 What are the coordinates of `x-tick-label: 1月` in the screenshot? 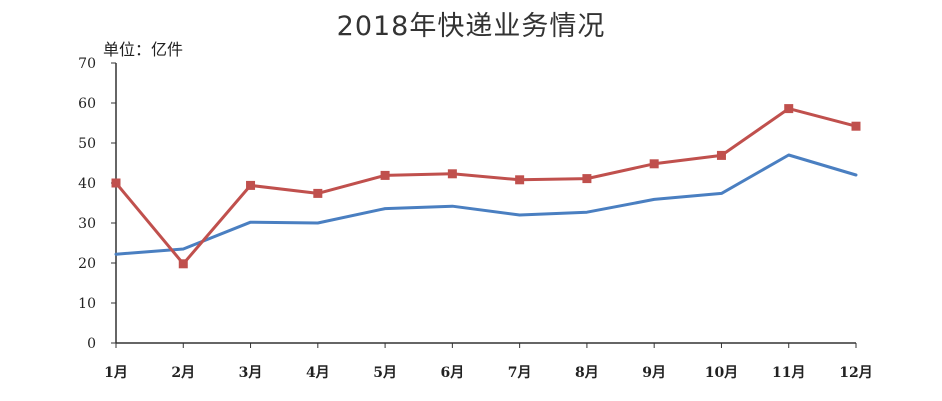 It's located at (116, 373).